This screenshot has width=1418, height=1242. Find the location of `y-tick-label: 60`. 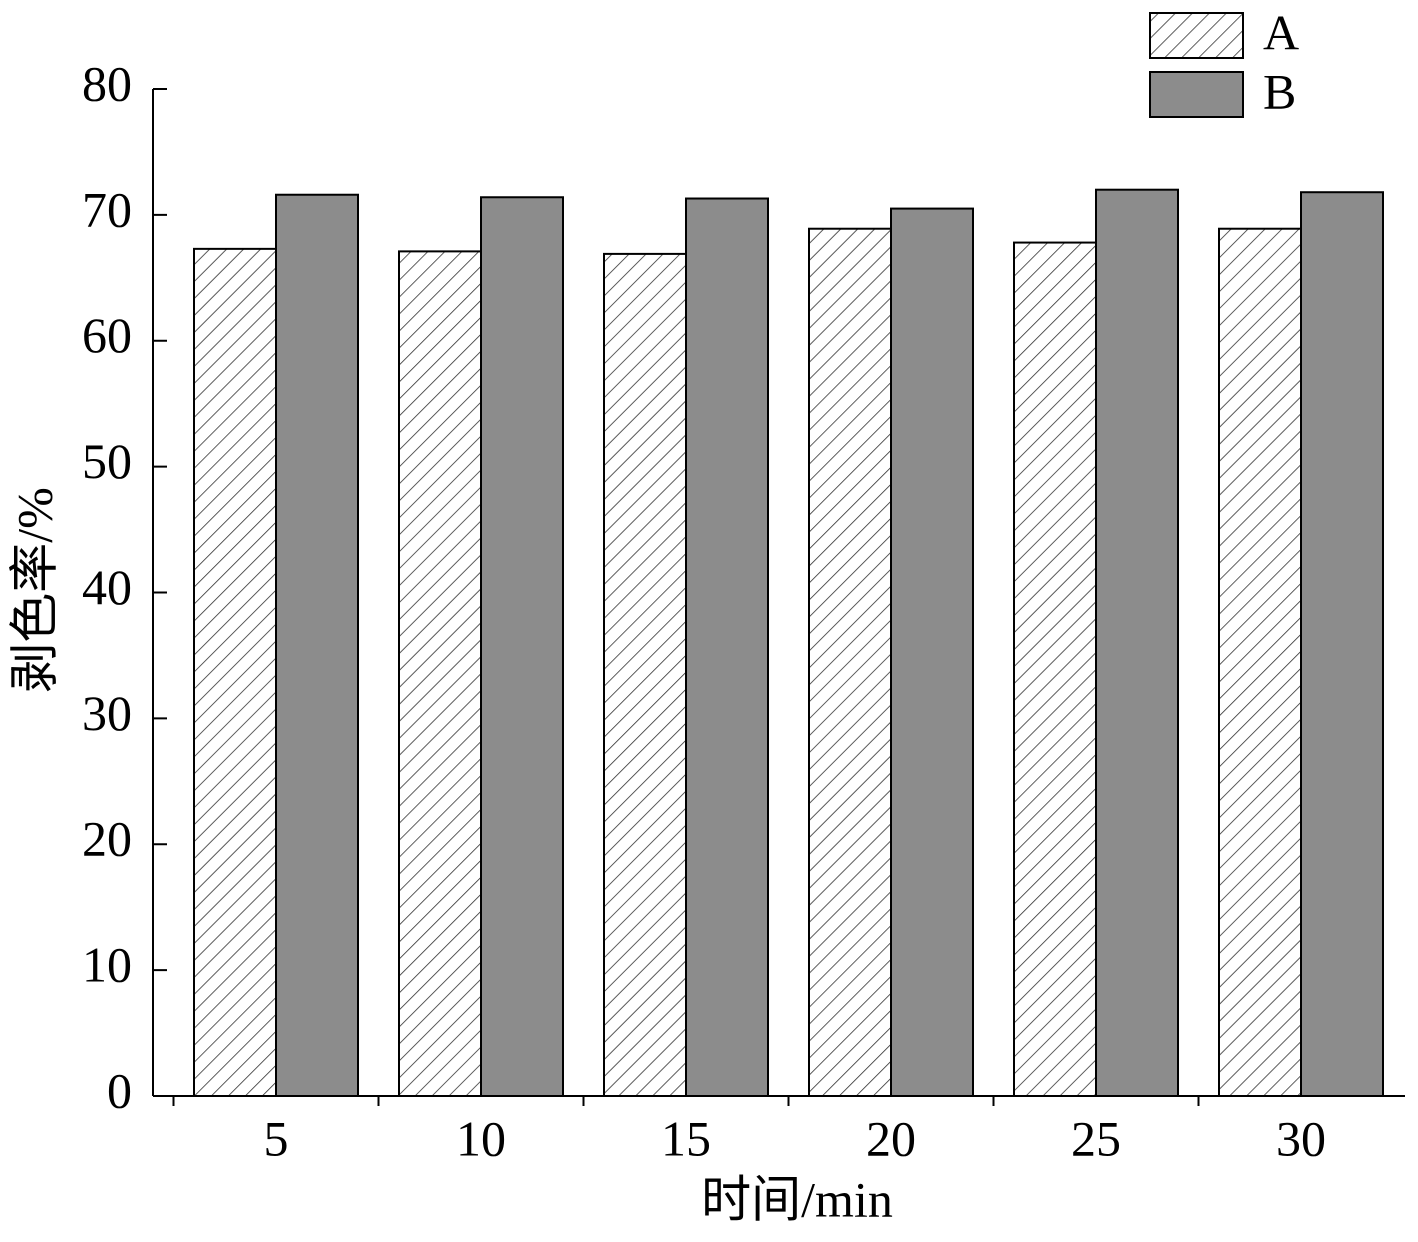

y-tick-label: 60 is located at coordinates (107, 335).